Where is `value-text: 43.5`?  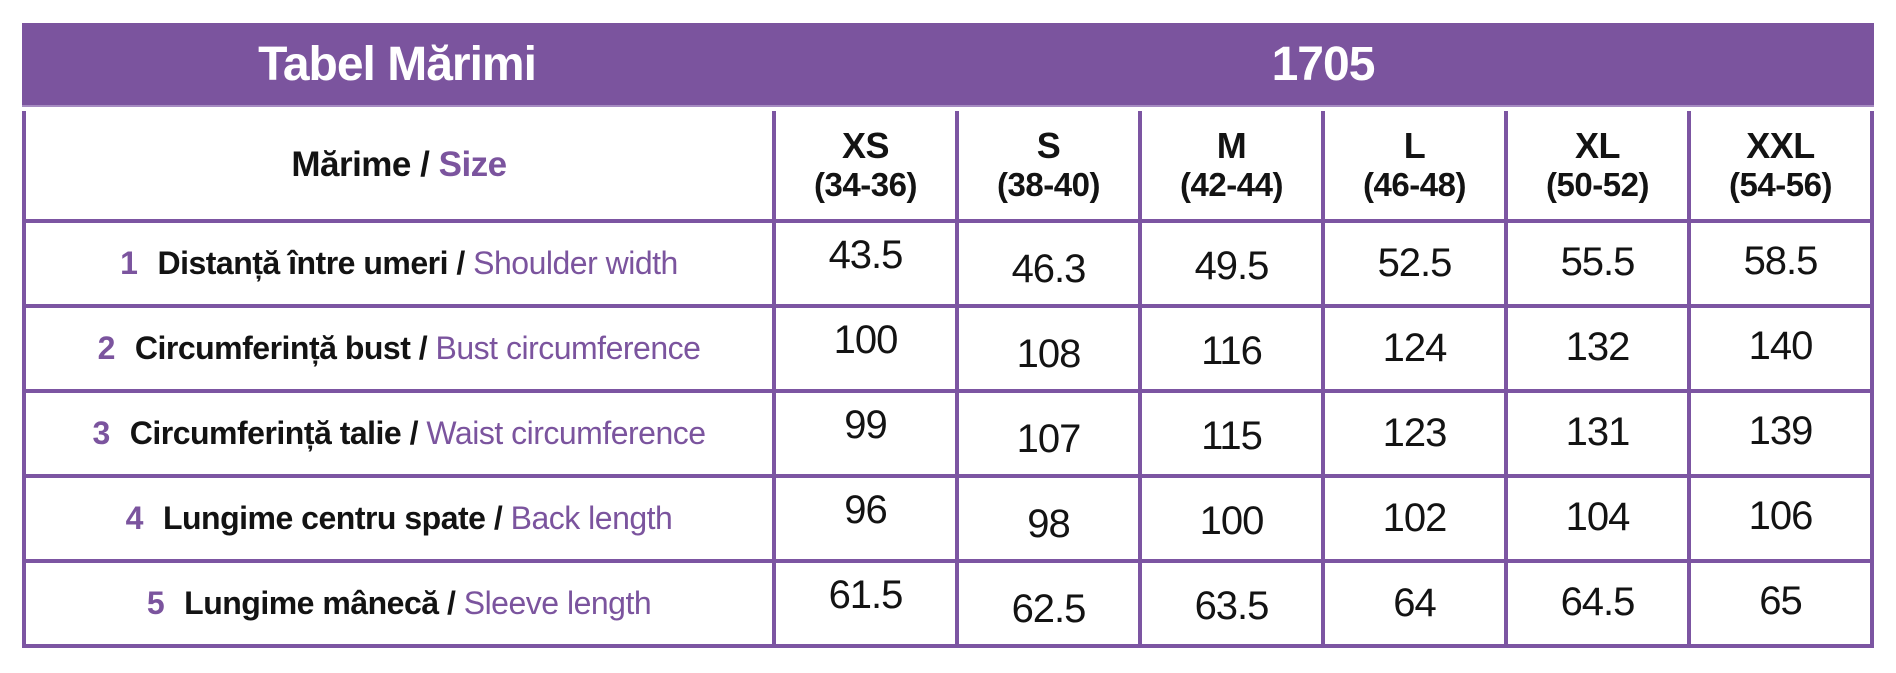 value-text: 43.5 is located at coordinates (866, 255).